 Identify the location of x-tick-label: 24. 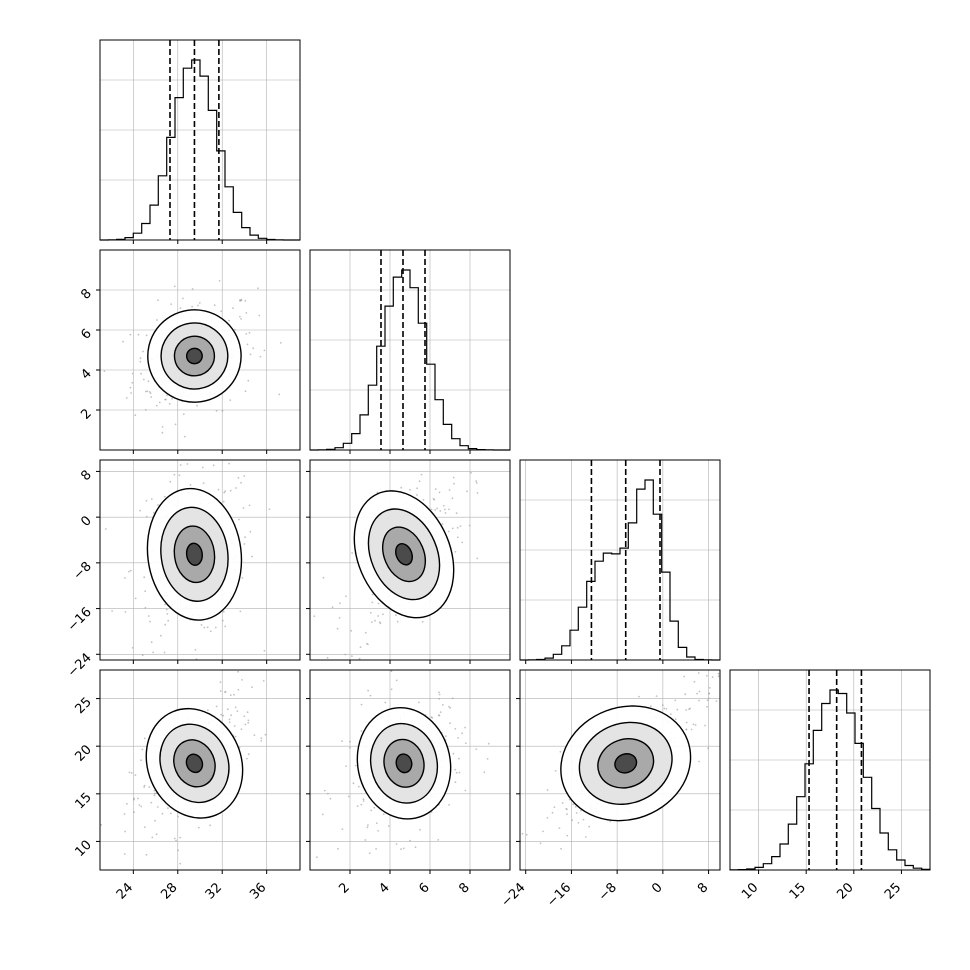
(125, 891).